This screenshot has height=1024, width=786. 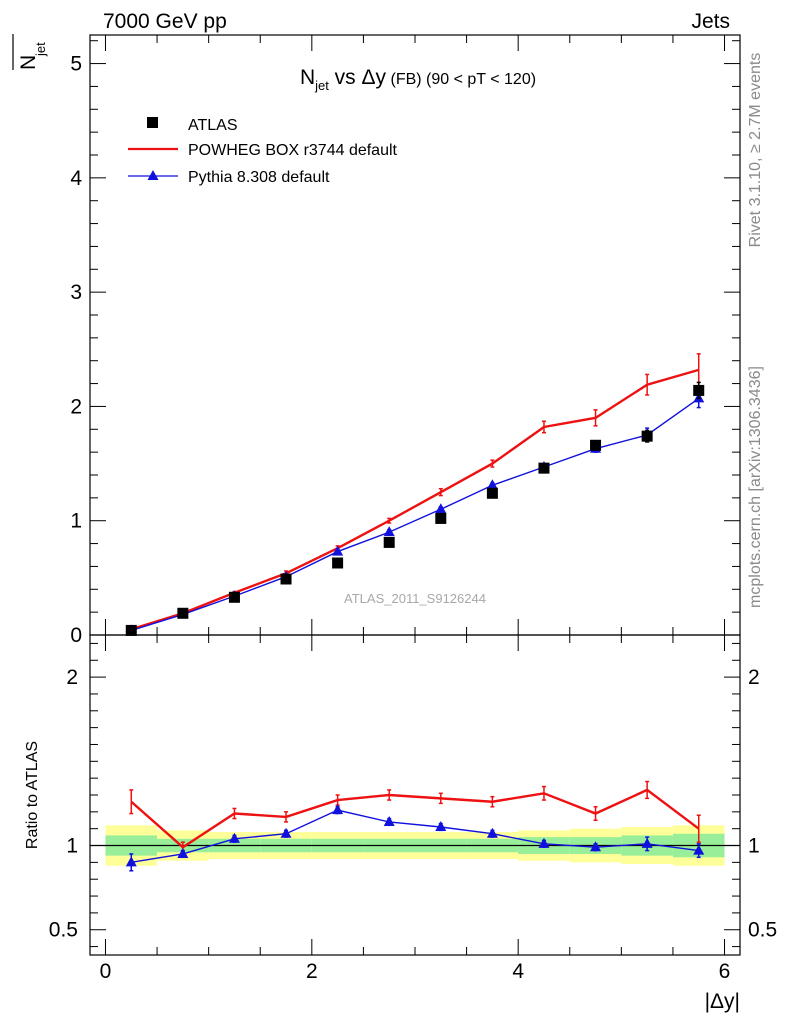 I want to click on y-label-sub: jet, so click(x=40, y=49).